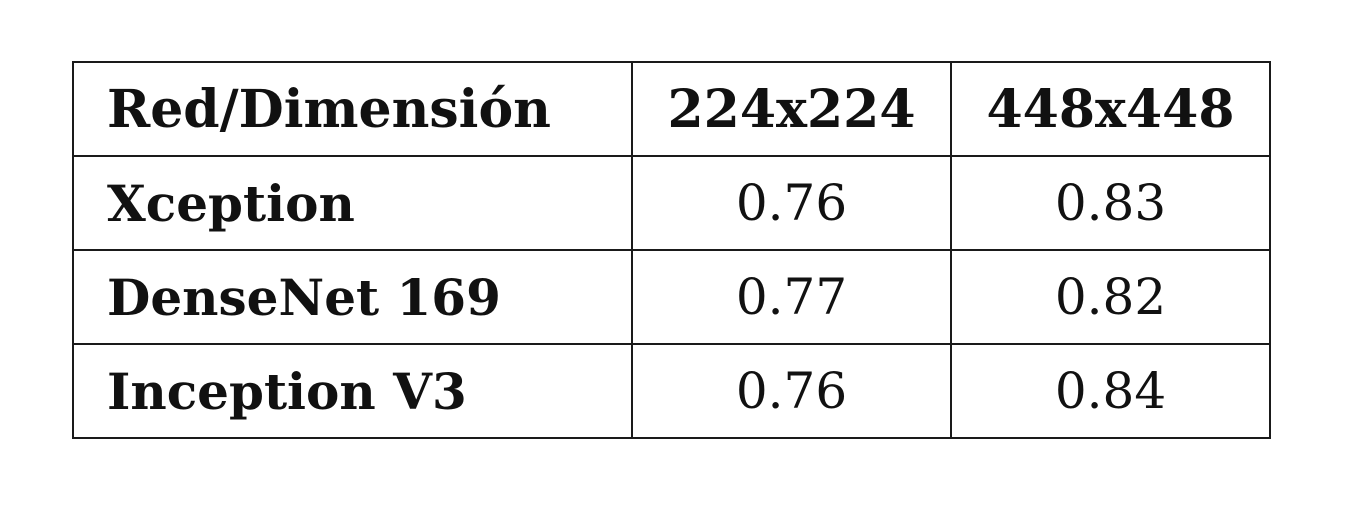 Image resolution: width=1345 pixels, height=523 pixels. I want to click on value-448: 0.84, so click(1110, 391).